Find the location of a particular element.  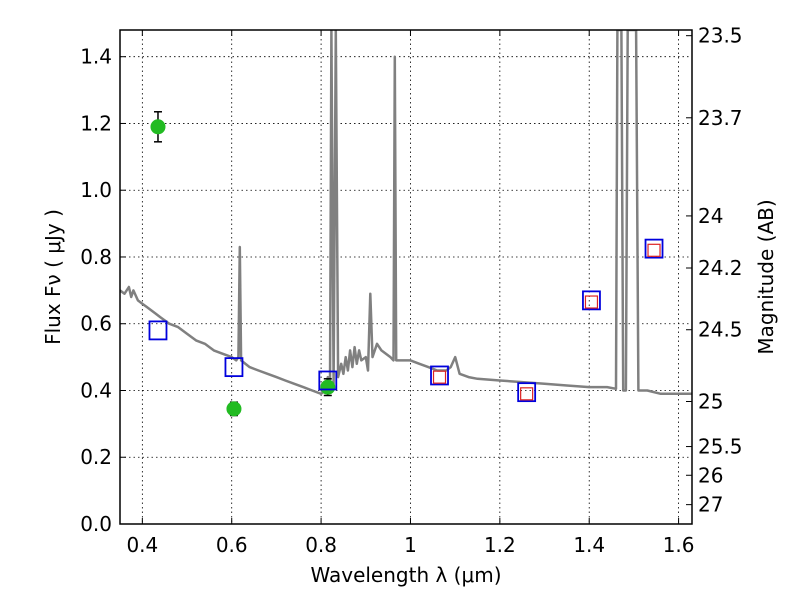

right-tick-label: 24 is located at coordinates (710, 216).